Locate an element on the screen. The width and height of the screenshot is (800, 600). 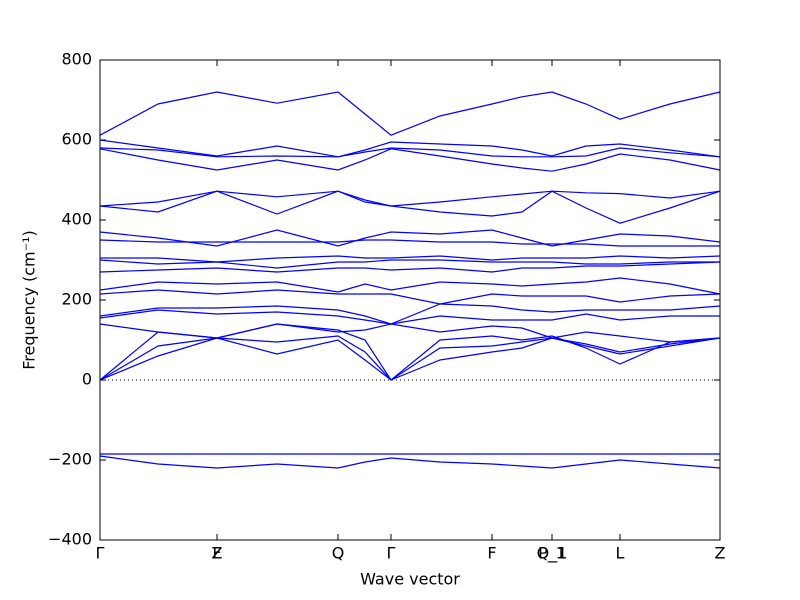
y-tick-label: −200 is located at coordinates (70, 459).